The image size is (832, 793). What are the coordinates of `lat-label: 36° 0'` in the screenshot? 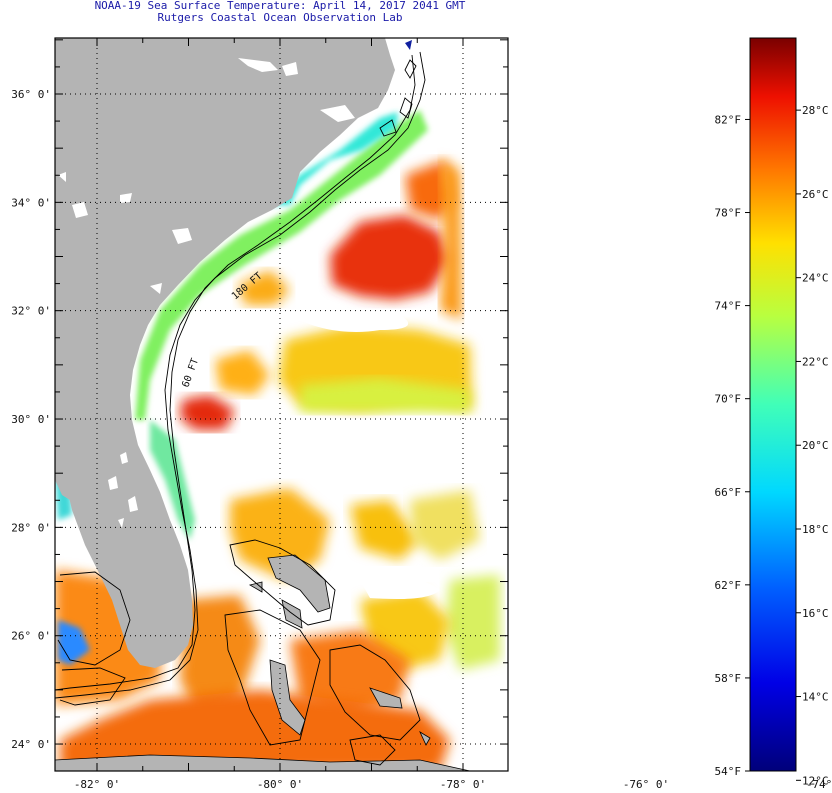 It's located at (31, 94).